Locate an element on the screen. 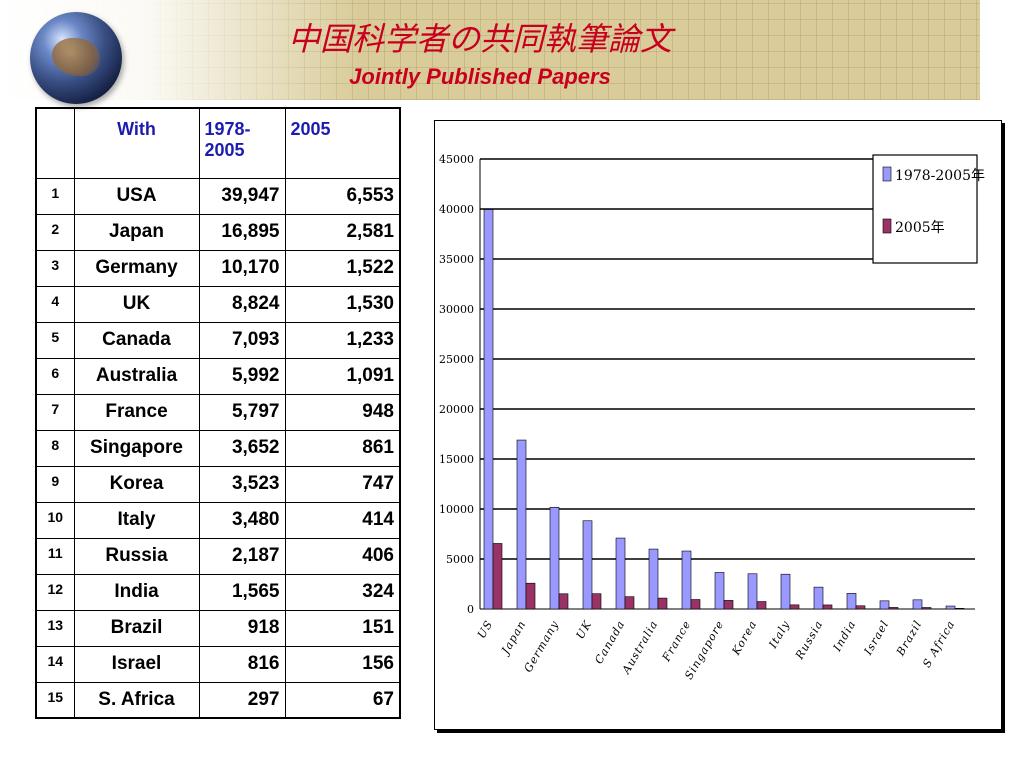  rank-cell: 13 is located at coordinates (55, 628).